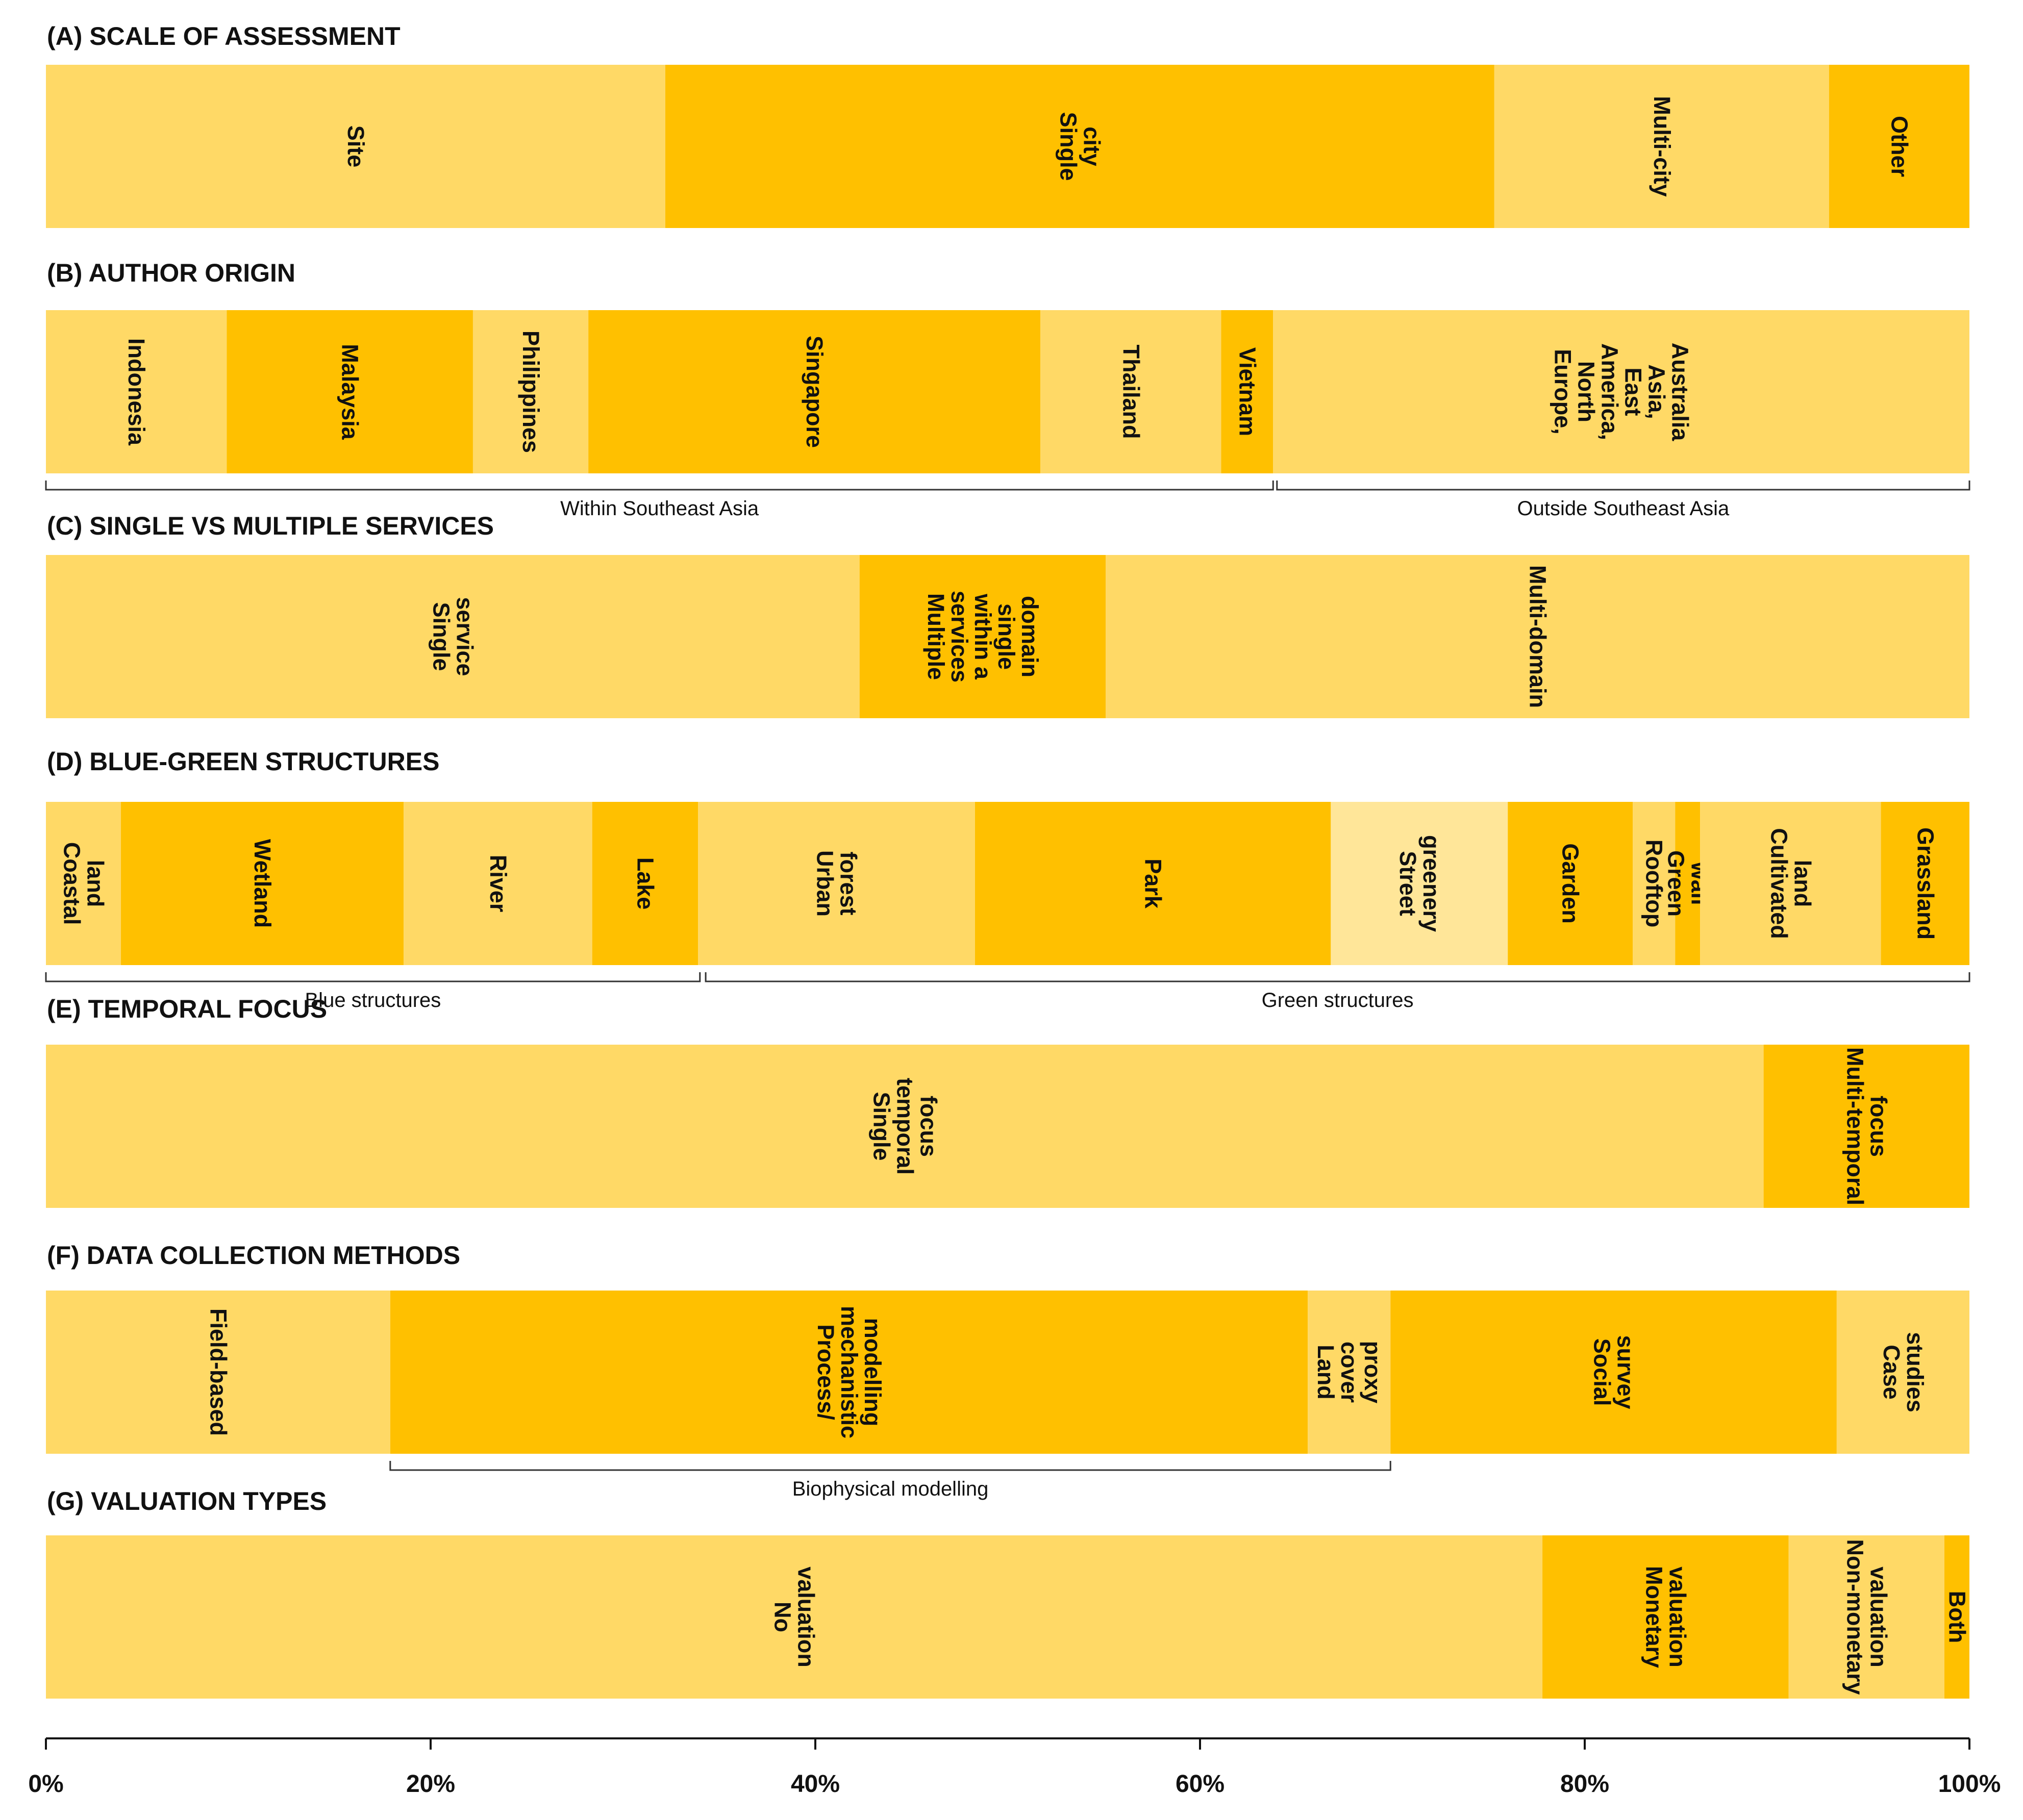  Describe the element at coordinates (659, 508) in the screenshot. I see `group-label: Within Southeast Asia` at that location.